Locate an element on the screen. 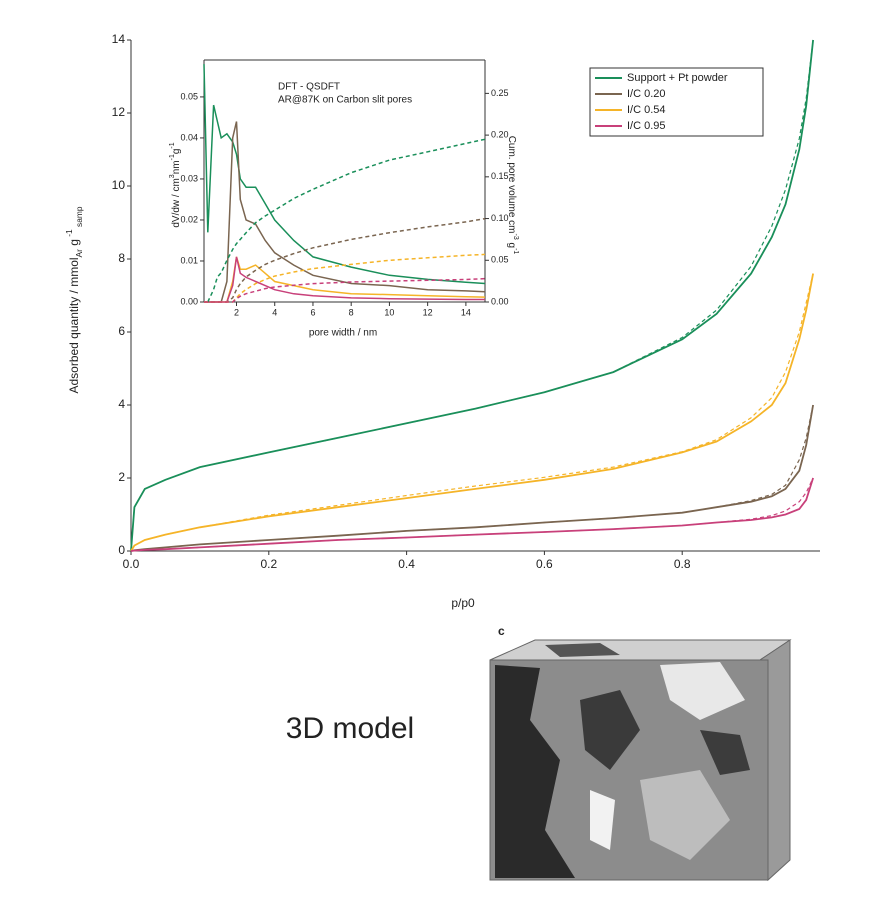  legend-box is located at coordinates (676, 102).